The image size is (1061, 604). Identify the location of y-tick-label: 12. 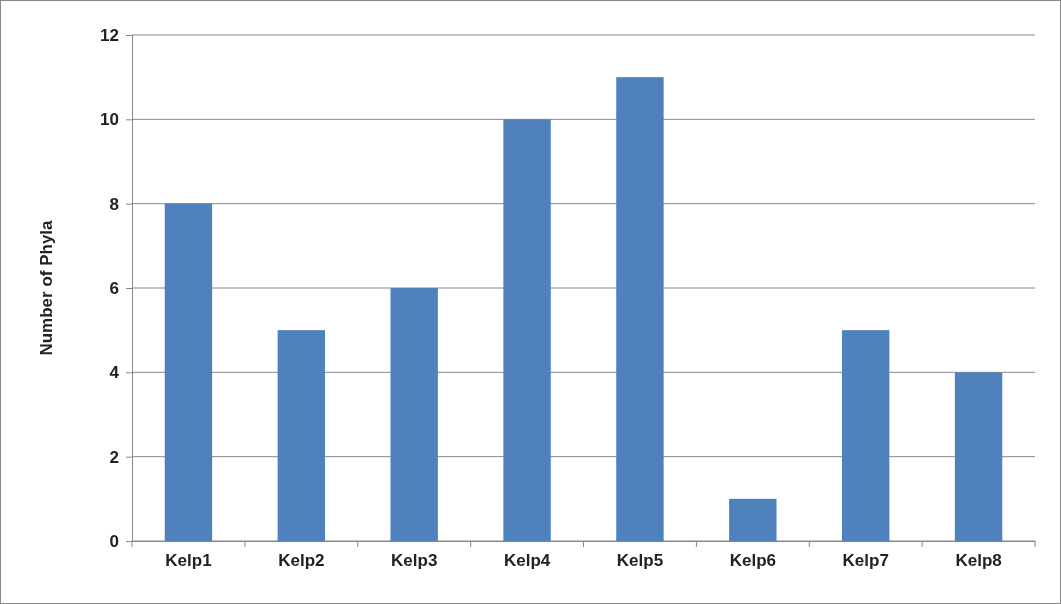
(109, 35).